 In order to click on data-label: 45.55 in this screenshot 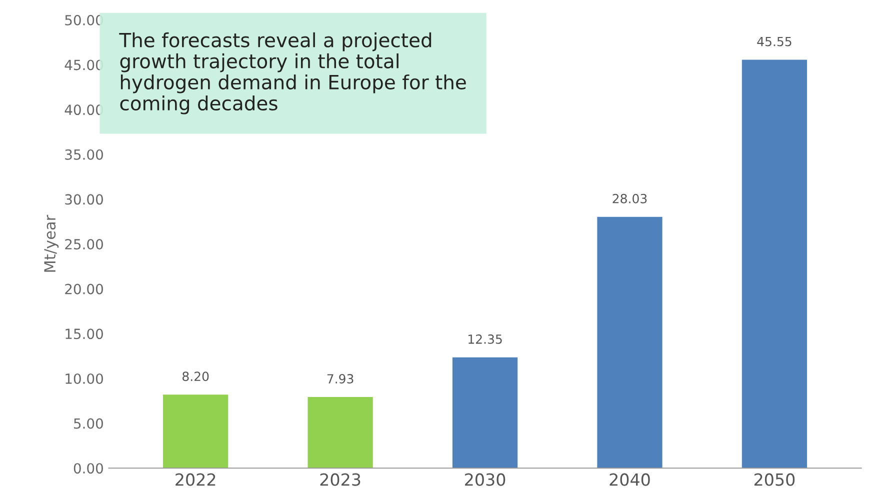, I will do `click(774, 41)`.